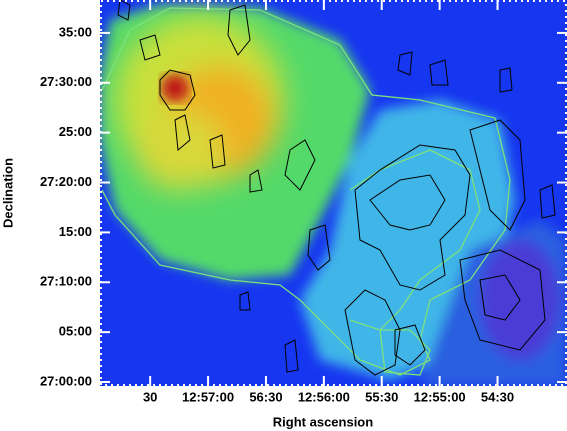 The width and height of the screenshot is (567, 431). I want to click on y-tick-label: 27:10:00, so click(66, 281).